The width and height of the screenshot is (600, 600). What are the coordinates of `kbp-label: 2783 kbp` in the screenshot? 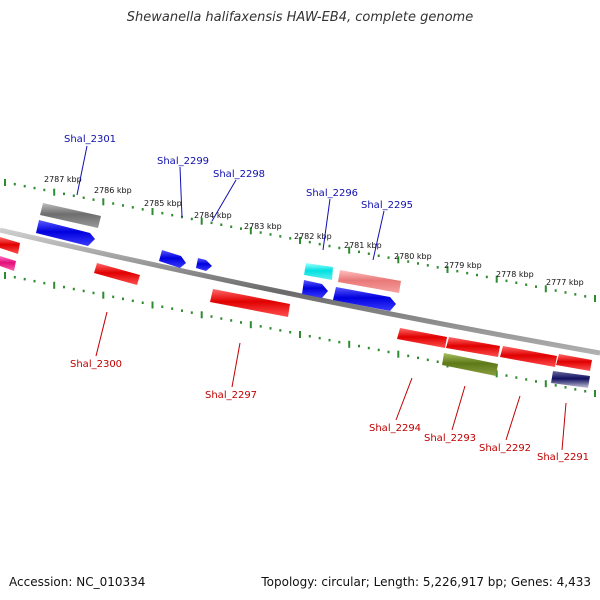 It's located at (263, 226).